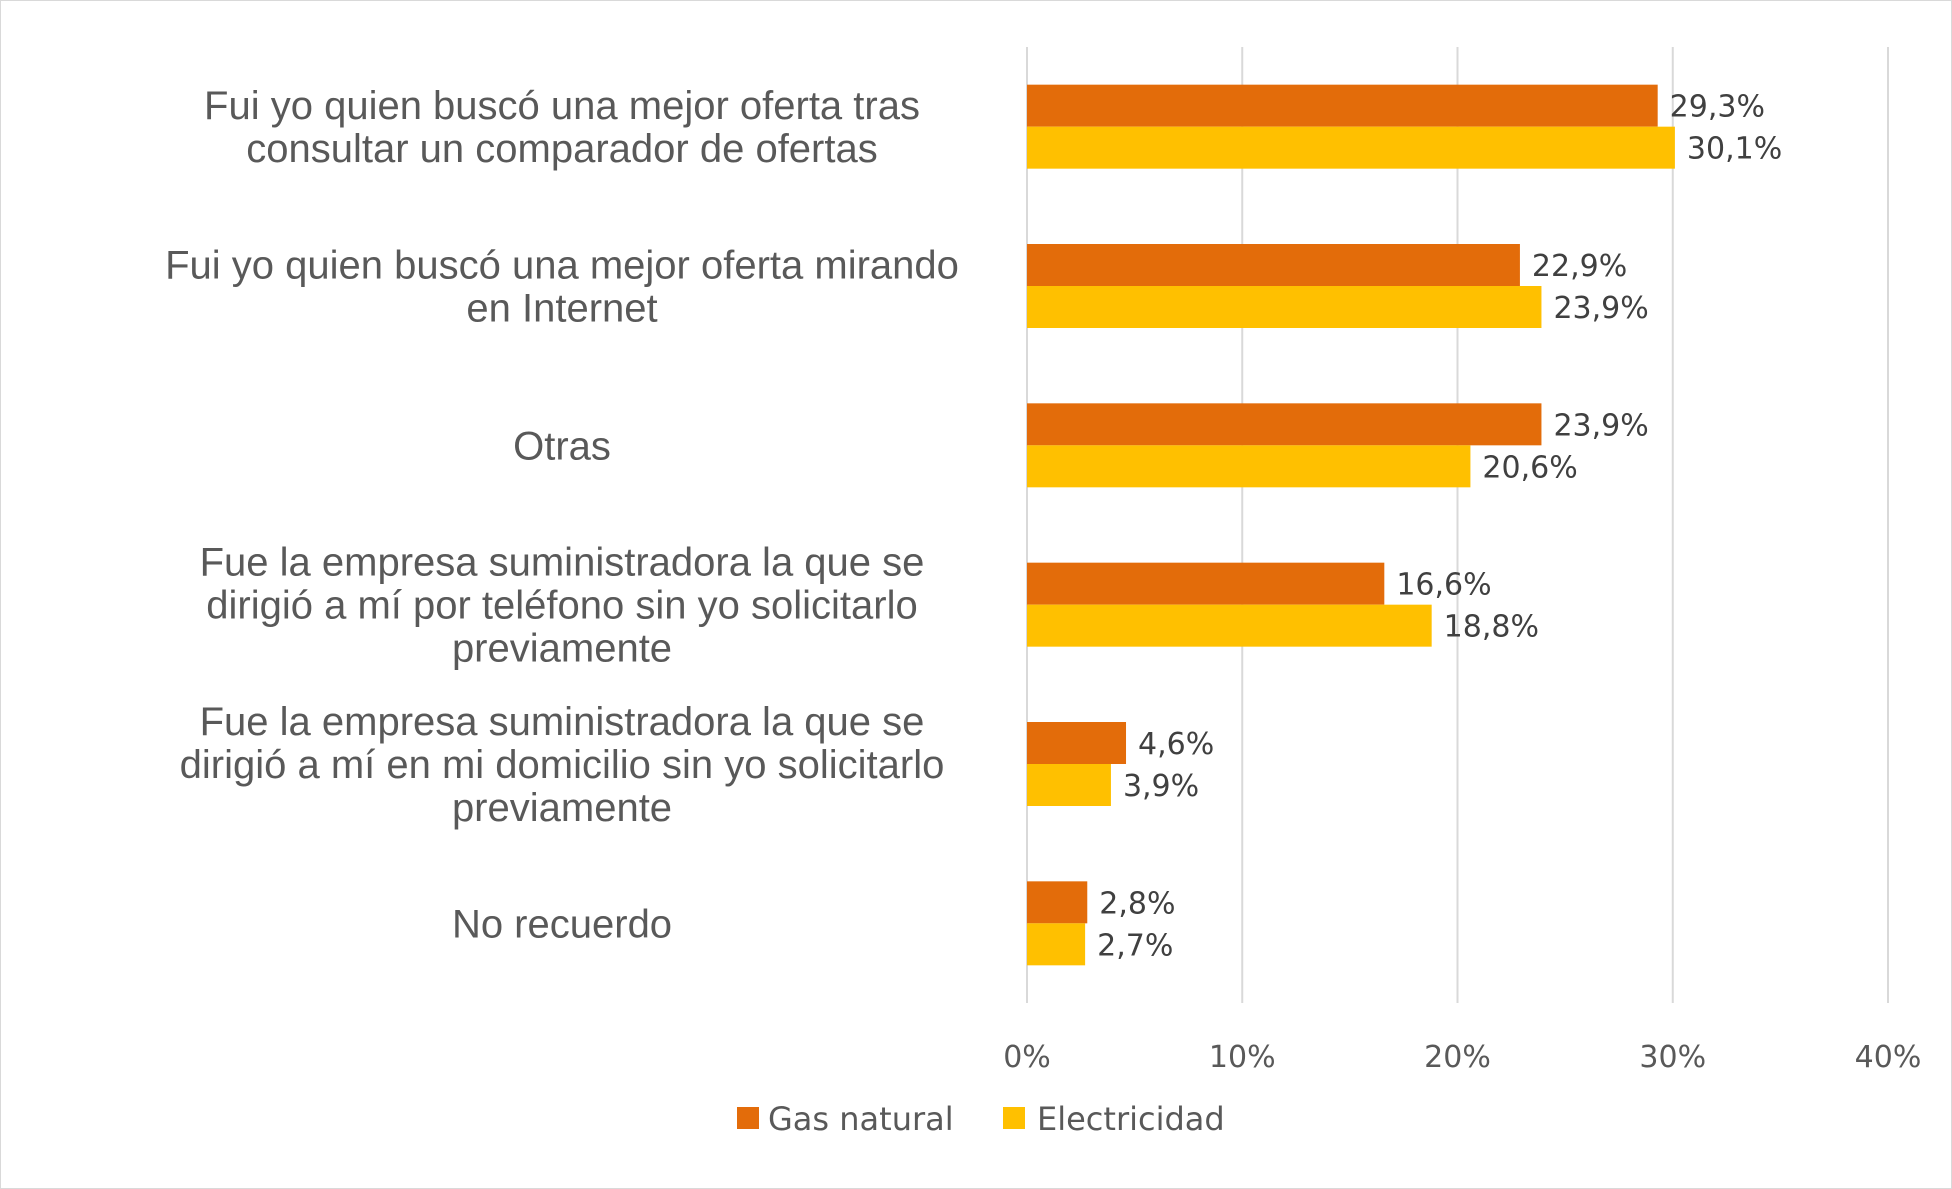  What do you see at coordinates (1600, 308) in the screenshot?
I see `value-label-electricidad-1: 23,9%` at bounding box center [1600, 308].